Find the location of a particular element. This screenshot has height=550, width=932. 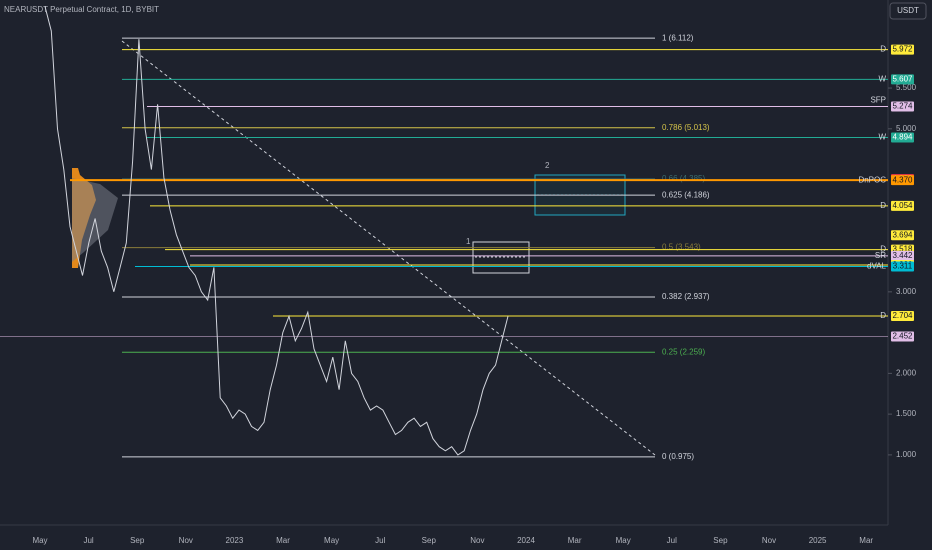

level-tag: DnPOC is located at coordinates (872, 179).